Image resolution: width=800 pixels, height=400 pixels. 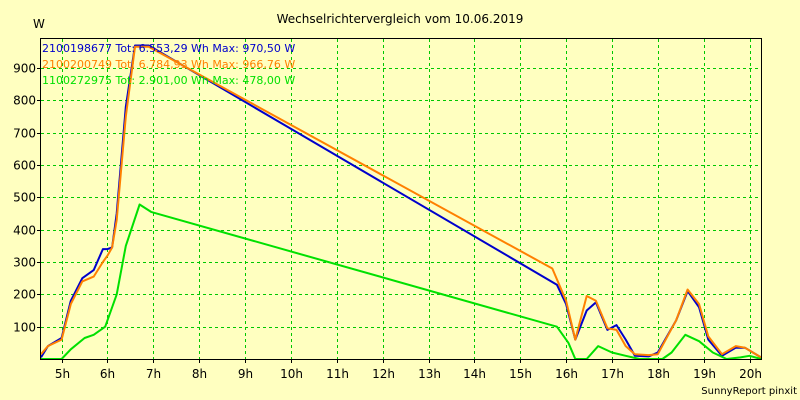 What do you see at coordinates (400, 19) in the screenshot?
I see `chart-title: Wechselrichtervergleich vom 10.06.2019` at bounding box center [400, 19].